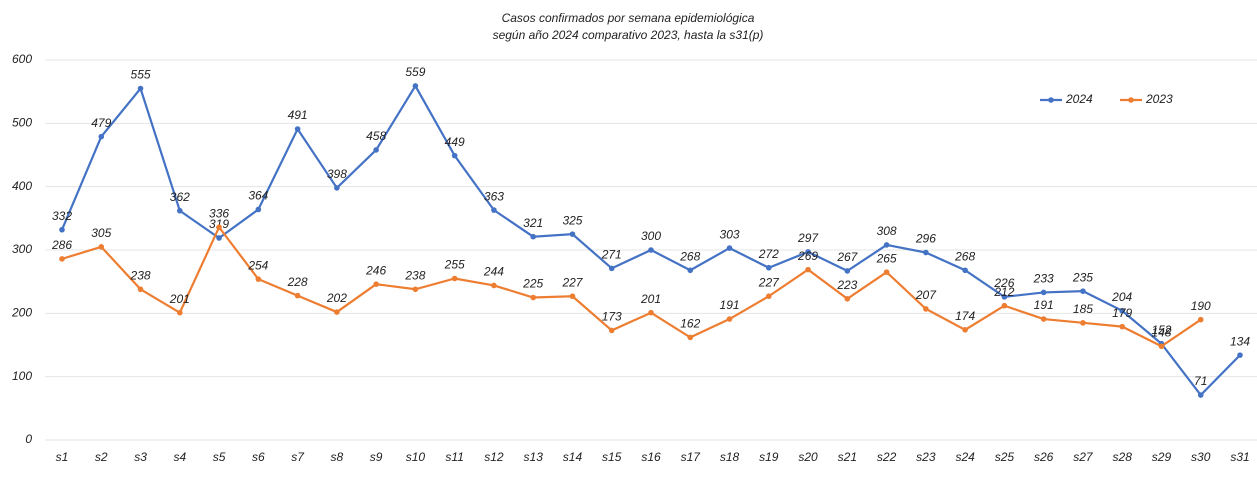 The image size is (1257, 480). What do you see at coordinates (414, 275) in the screenshot?
I see `data-label: 238` at bounding box center [414, 275].